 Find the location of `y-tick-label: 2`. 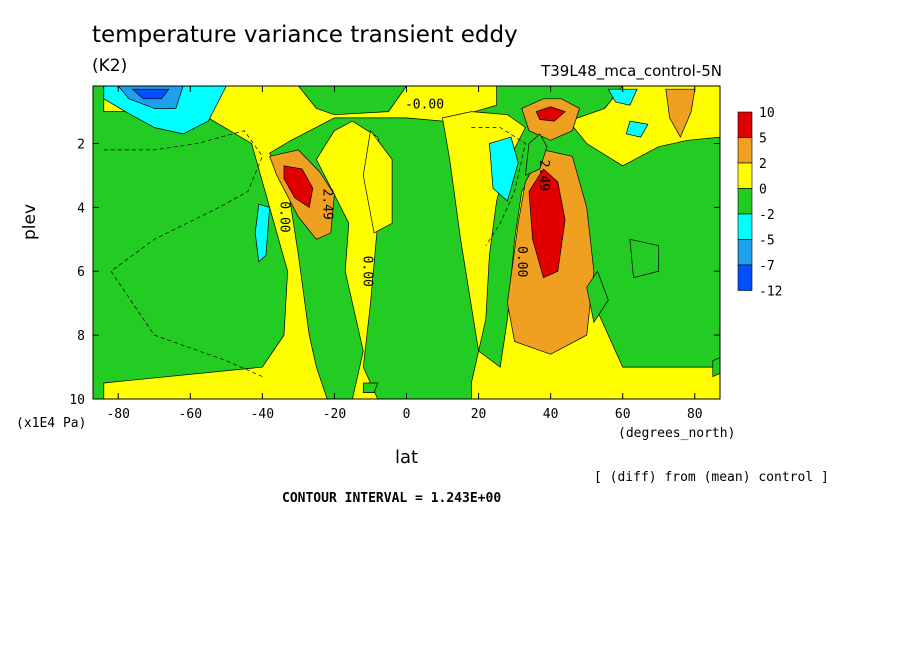

y-tick-label: 2 is located at coordinates (81, 144).